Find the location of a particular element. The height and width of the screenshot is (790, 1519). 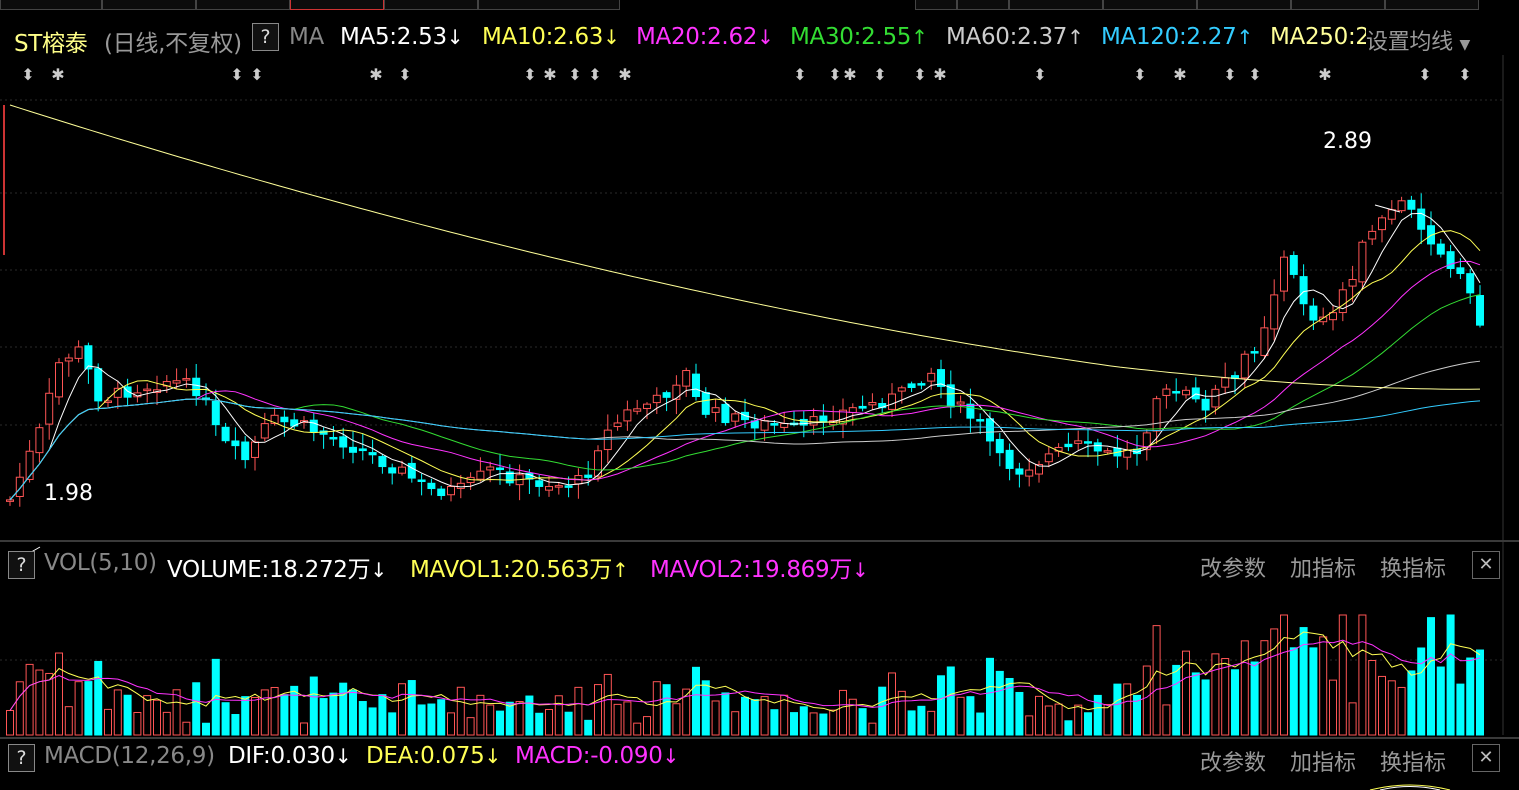

macd-change-params-button: 改参数 is located at coordinates (1233, 763).